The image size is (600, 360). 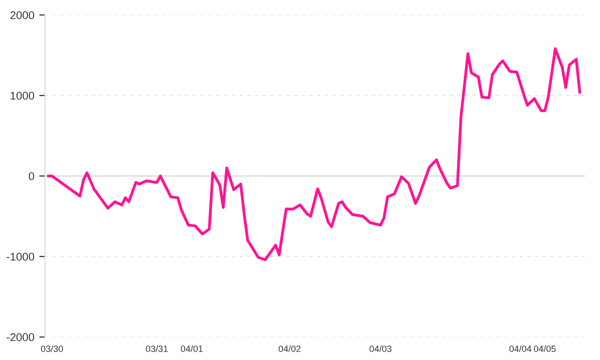 I want to click on x-tick-label: 04/05, so click(x=545, y=348).